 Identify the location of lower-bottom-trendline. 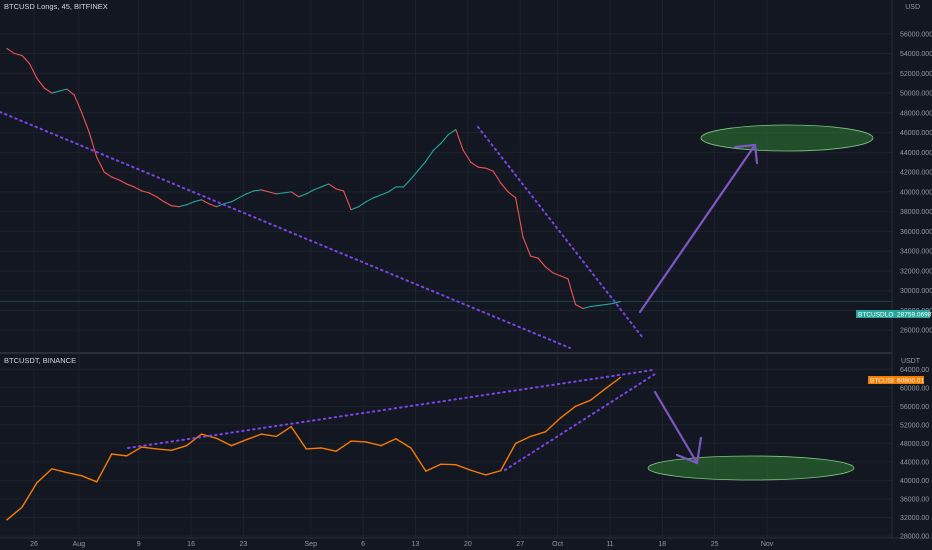
(580, 422).